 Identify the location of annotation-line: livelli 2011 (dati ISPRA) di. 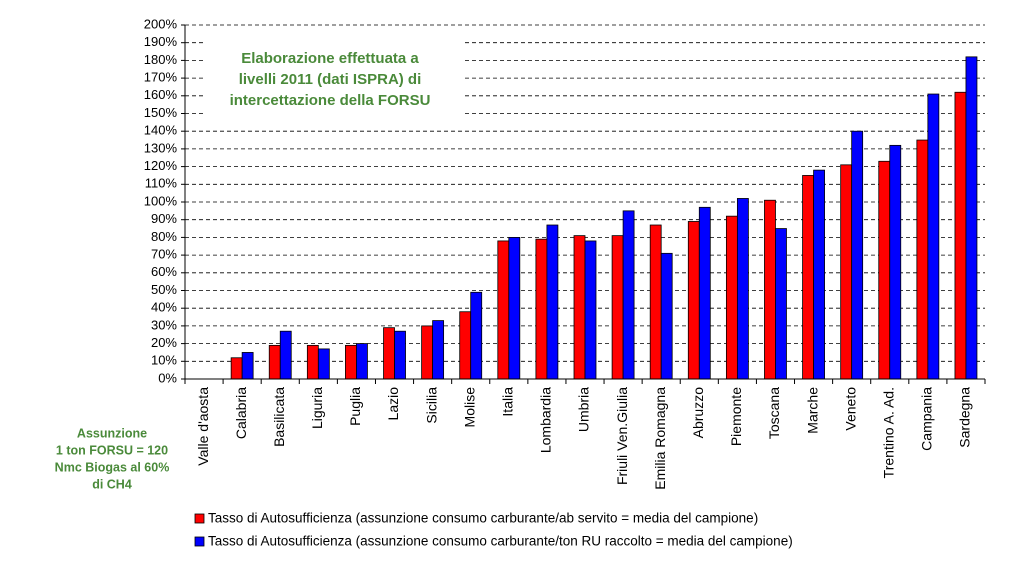
(330, 79).